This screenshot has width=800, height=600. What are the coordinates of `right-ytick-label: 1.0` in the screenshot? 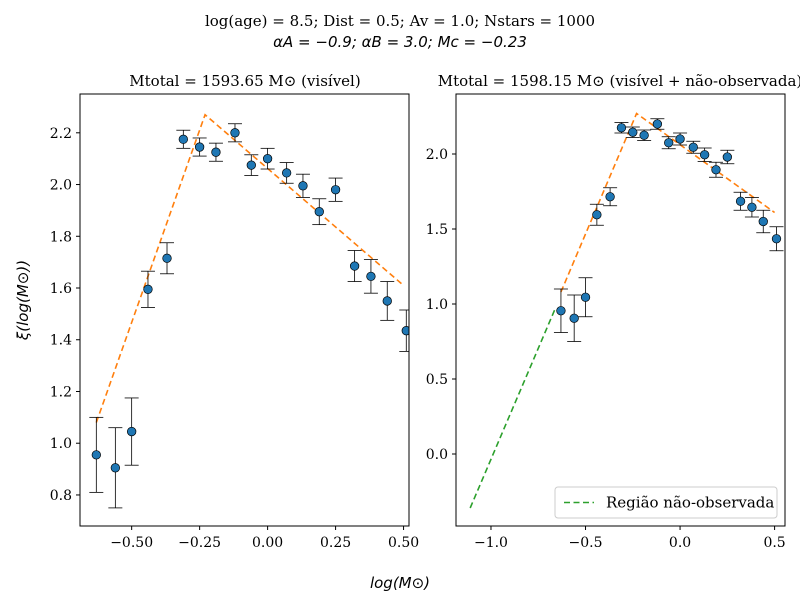 It's located at (437, 305).